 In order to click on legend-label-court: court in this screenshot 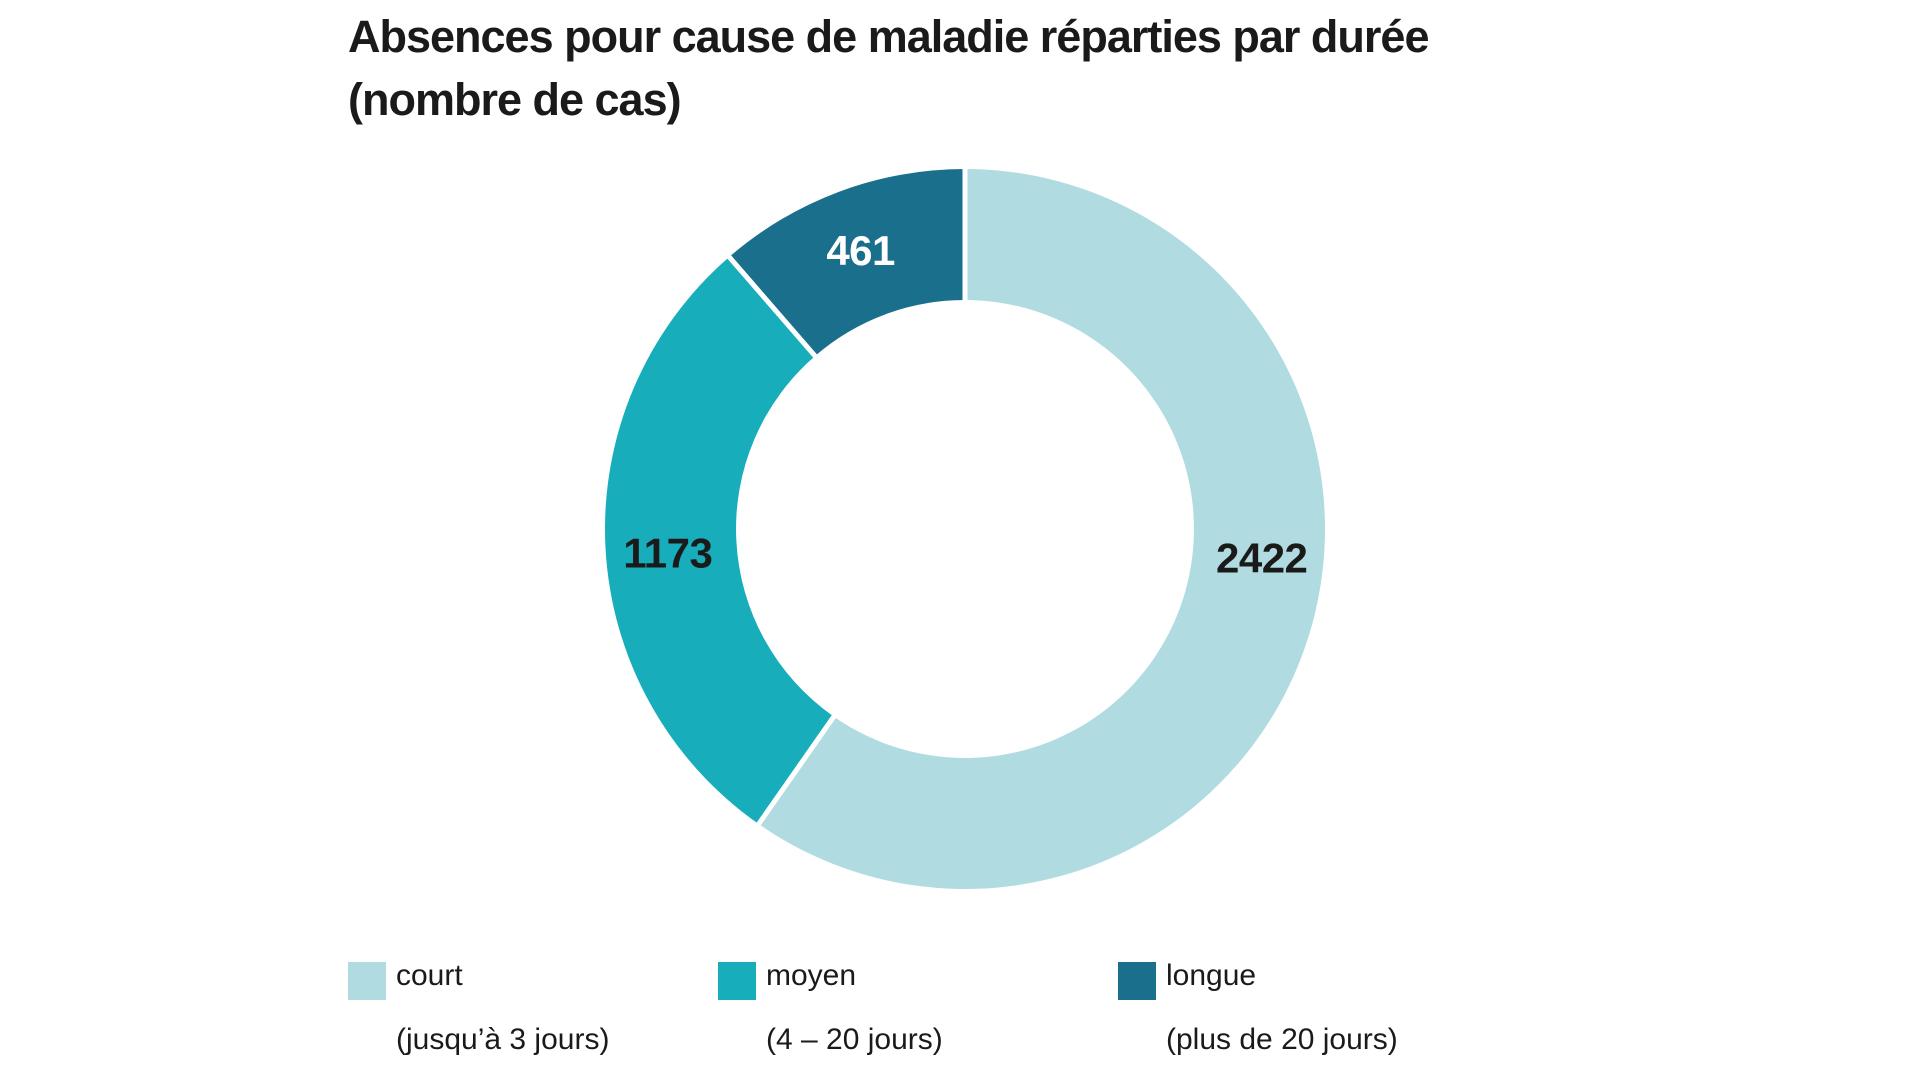, I will do `click(429, 975)`.